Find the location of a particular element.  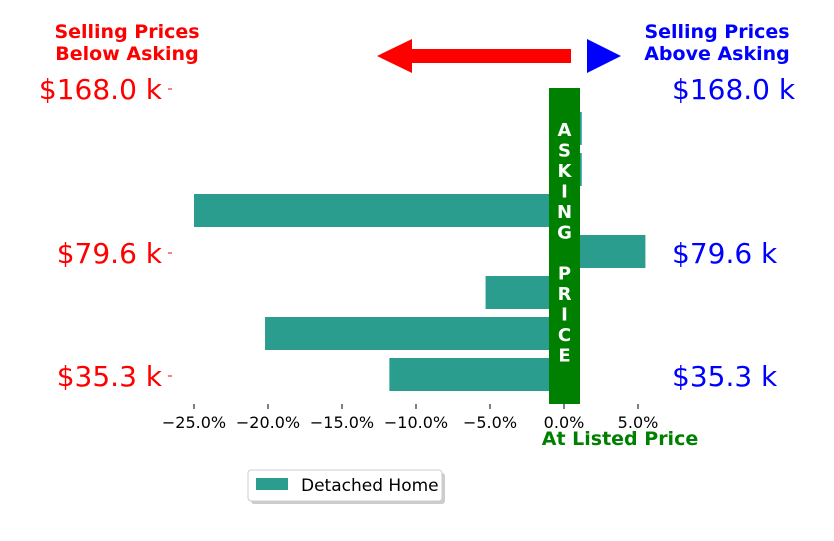

x-axis: −25.0% −20.0% −15.0% −10.0% −5.0% 0.0% 5.0% is located at coordinates (410, 418).